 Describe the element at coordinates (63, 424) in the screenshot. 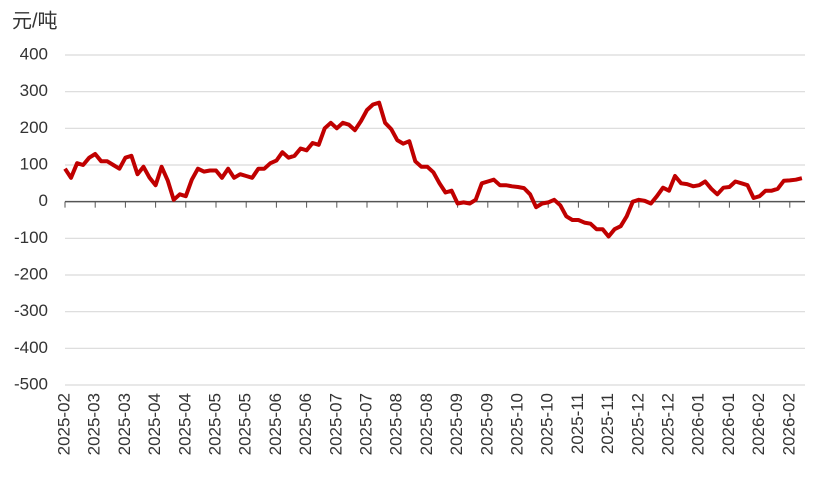

I see `x-tick-label: 2025-02` at that location.